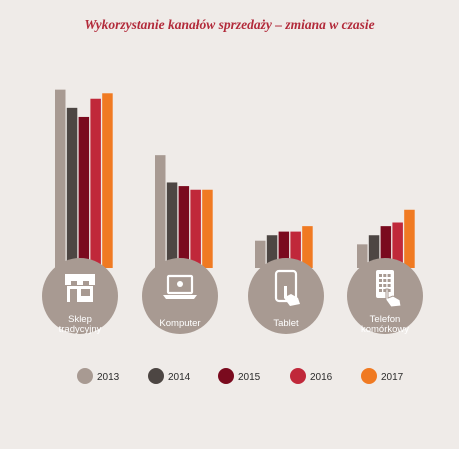 The height and width of the screenshot is (449, 459). What do you see at coordinates (389, 289) in the screenshot?
I see `phone-icon` at bounding box center [389, 289].